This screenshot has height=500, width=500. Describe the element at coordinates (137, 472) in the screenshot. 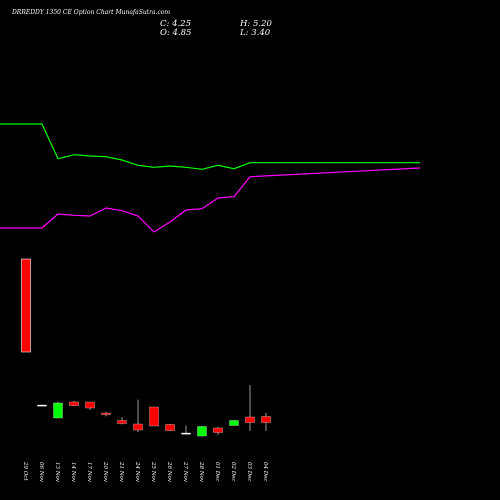

I see `x-tick-label: 24 Nov` at that location.